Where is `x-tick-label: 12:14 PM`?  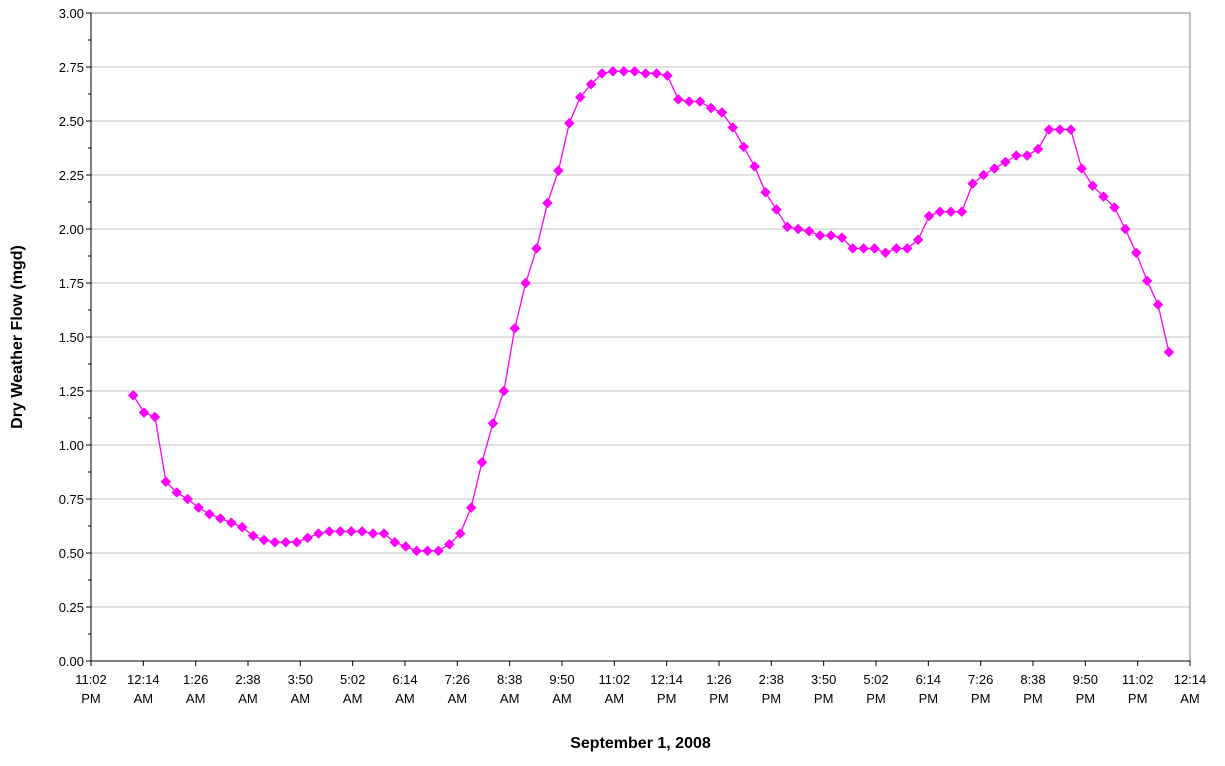
x-tick-label: 12:14 PM is located at coordinates (666, 689).